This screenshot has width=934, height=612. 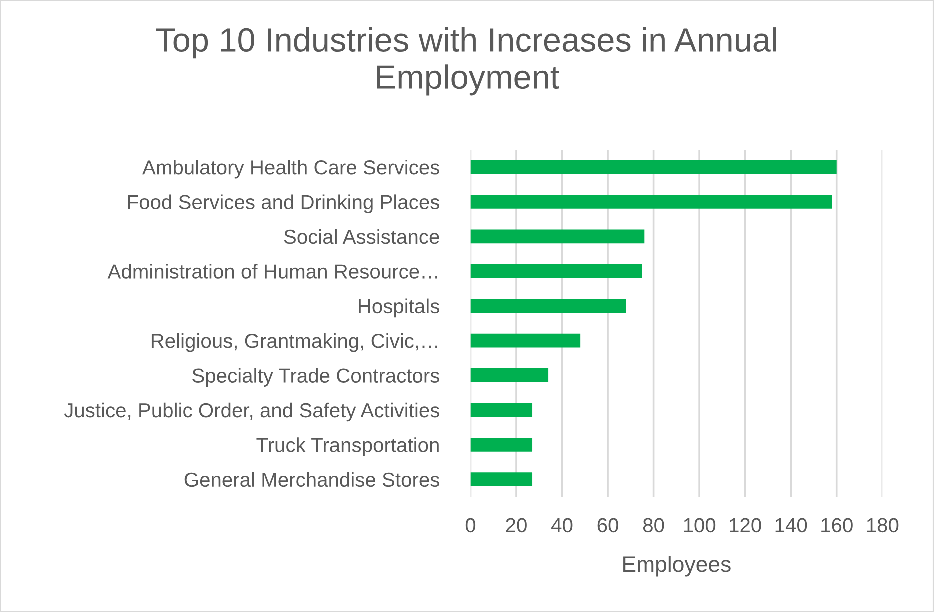 What do you see at coordinates (883, 525) in the screenshot?
I see `x-tick-label: 180` at bounding box center [883, 525].